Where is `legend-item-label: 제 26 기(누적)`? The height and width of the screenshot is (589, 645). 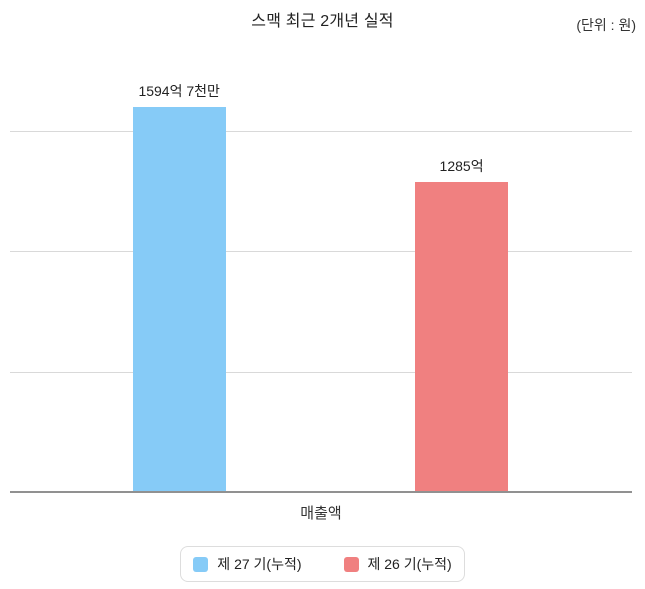 legend-item-label: 제 26 기(누적) is located at coordinates (409, 564).